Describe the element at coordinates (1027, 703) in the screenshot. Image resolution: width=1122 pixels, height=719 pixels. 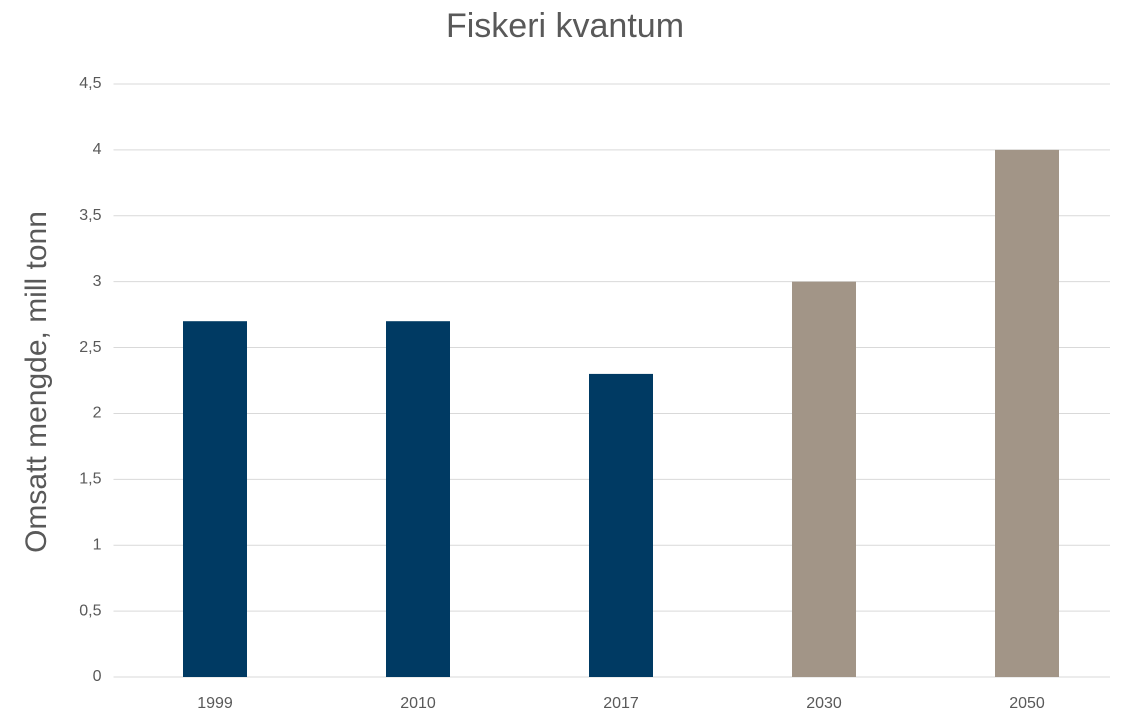
I see `x-tick-label: 2050` at that location.